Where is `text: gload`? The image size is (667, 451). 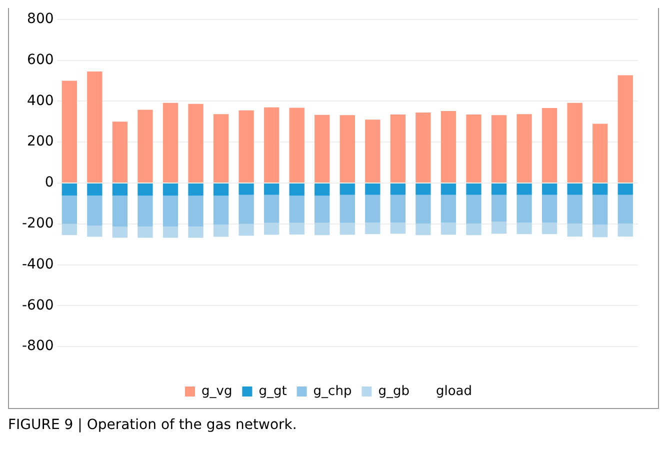
text: gload is located at coordinates (454, 391).